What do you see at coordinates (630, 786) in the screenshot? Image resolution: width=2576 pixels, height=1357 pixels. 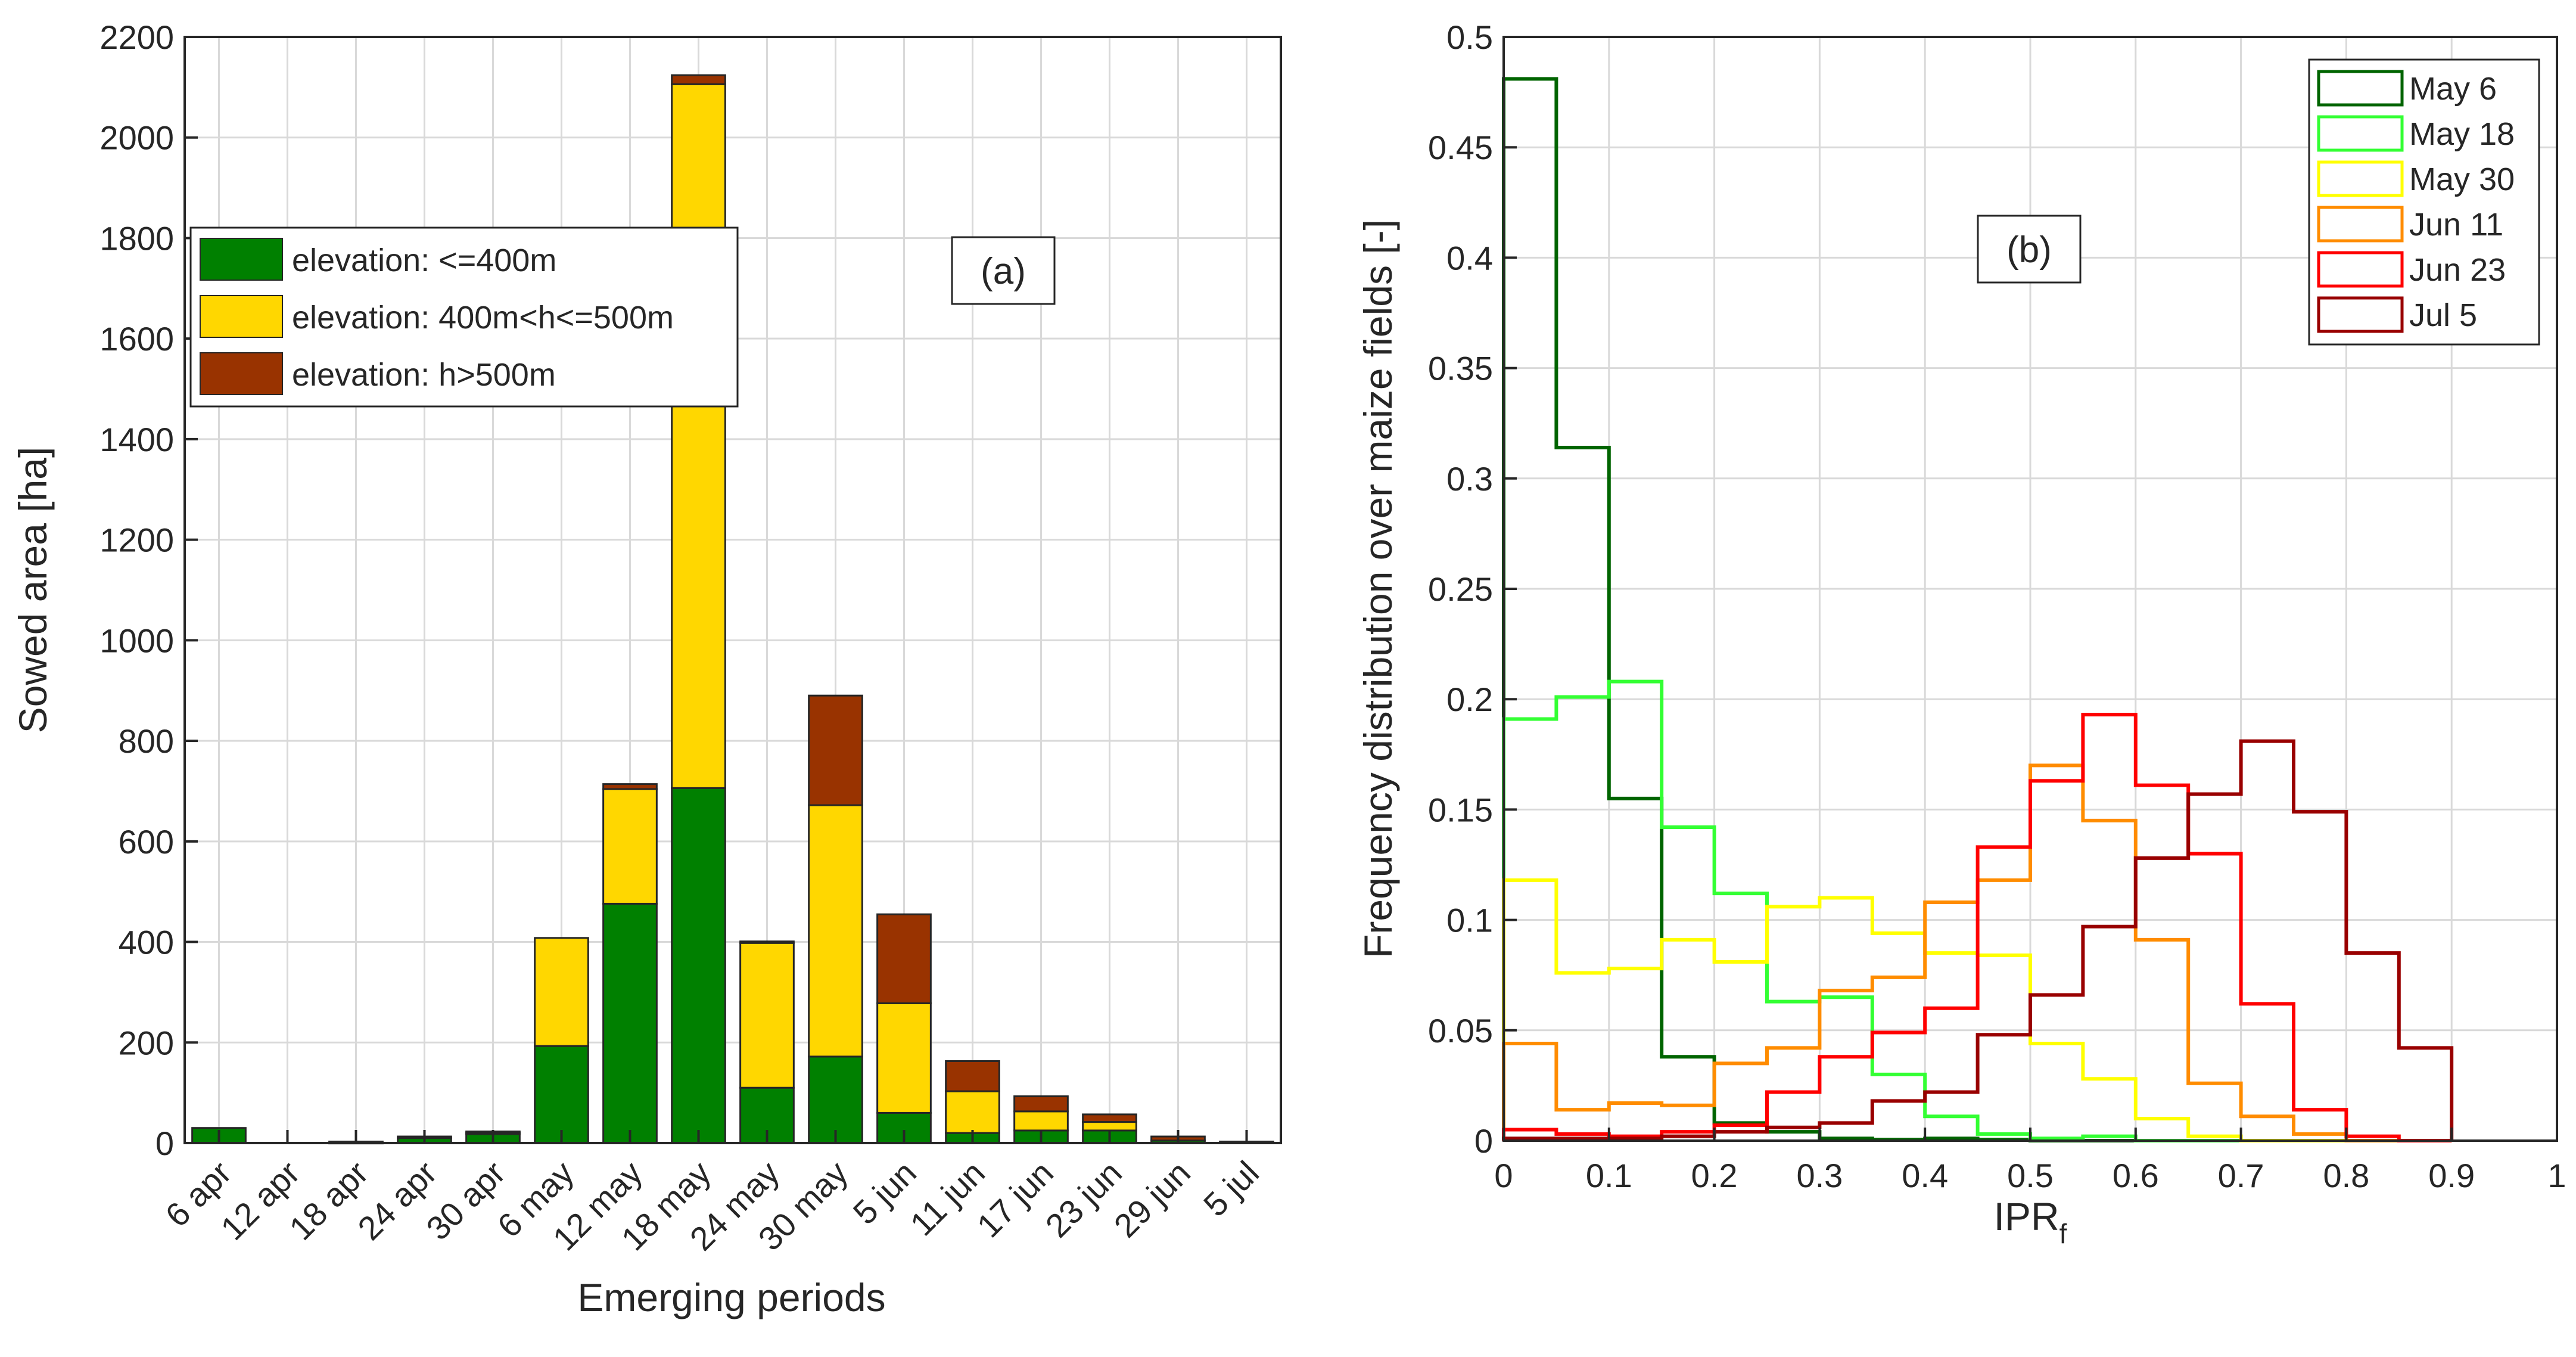 I see `bar-segment-12-may-s2` at bounding box center [630, 786].